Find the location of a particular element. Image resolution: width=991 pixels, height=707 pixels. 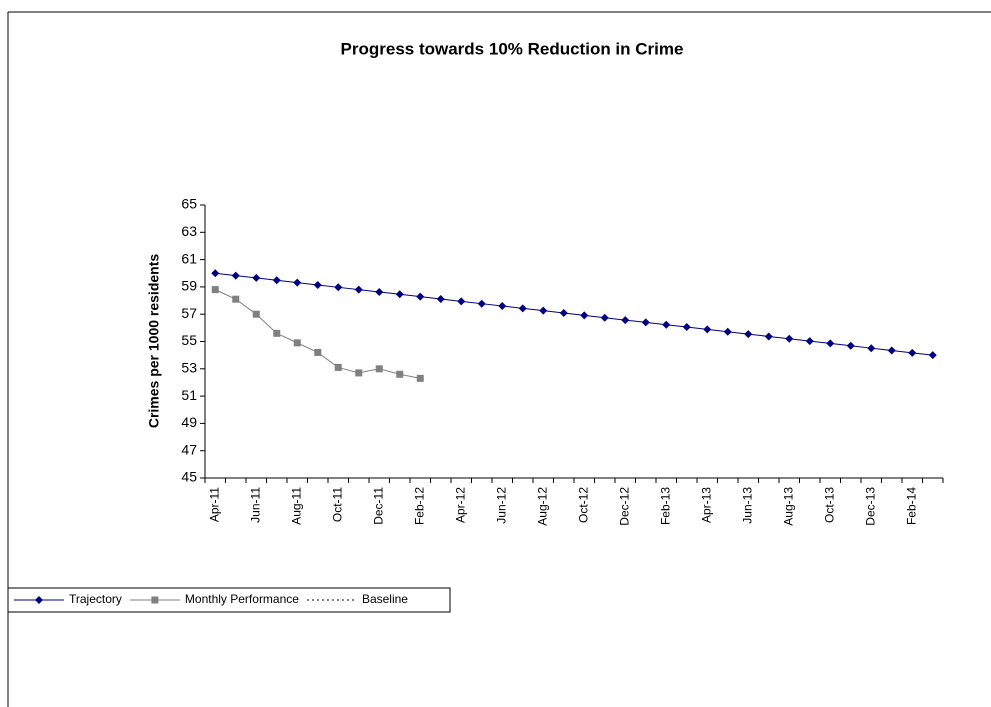

legend is located at coordinates (229, 600).